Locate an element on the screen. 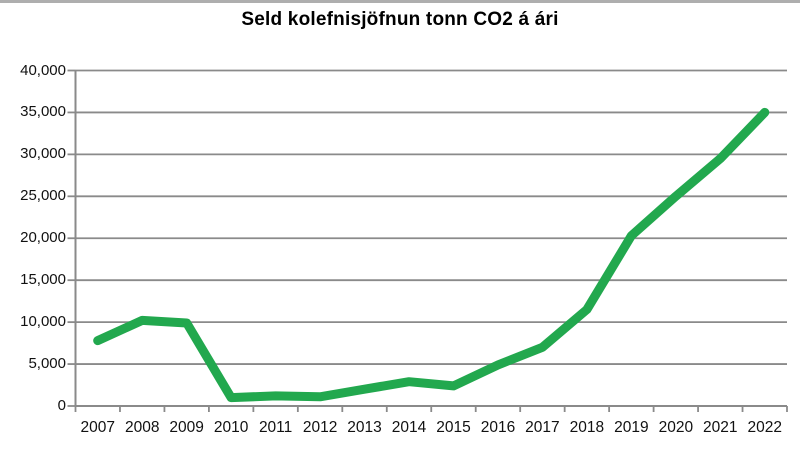  y-axis-tick-label: 35,000 is located at coordinates (43, 112).